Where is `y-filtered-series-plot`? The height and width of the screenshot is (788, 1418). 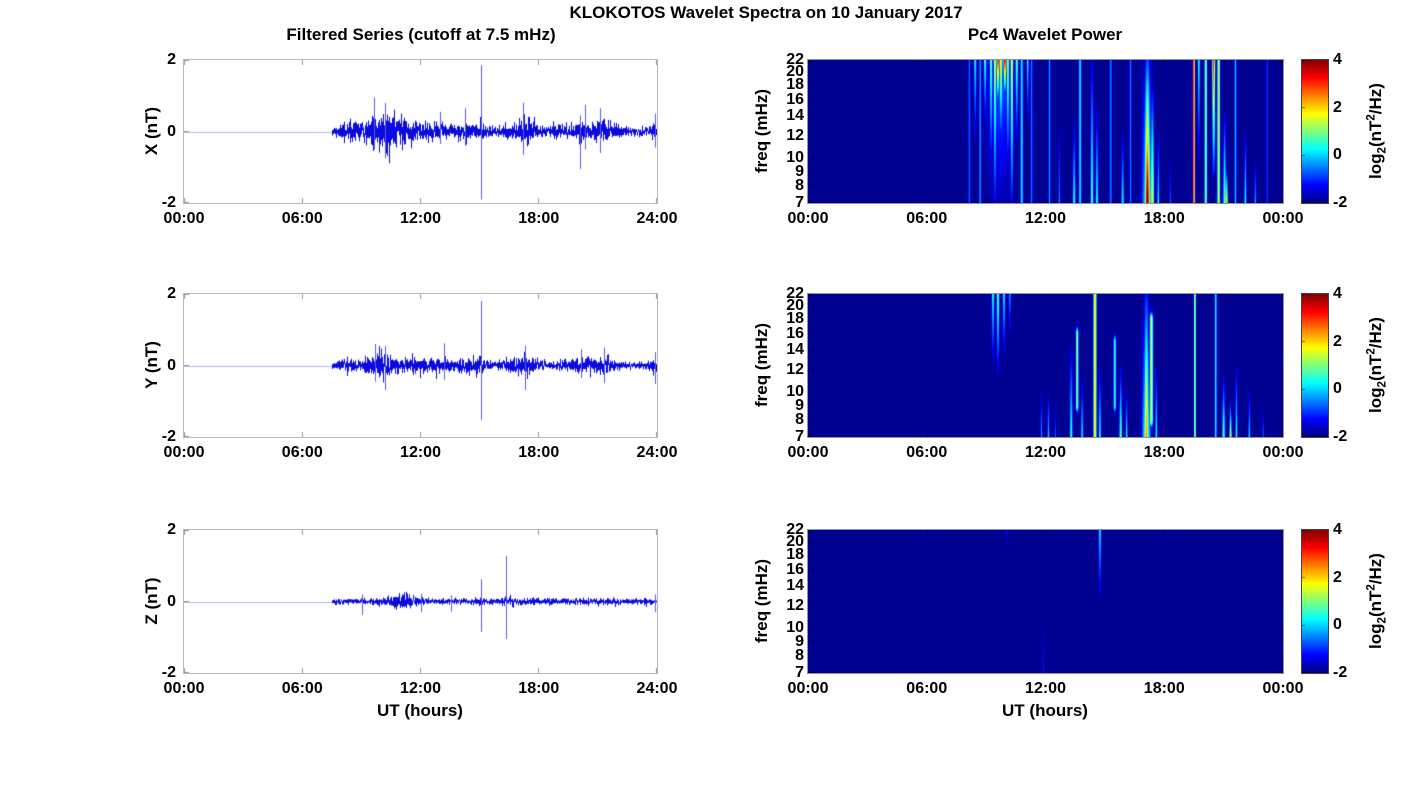 y-filtered-series-plot is located at coordinates (420, 365).